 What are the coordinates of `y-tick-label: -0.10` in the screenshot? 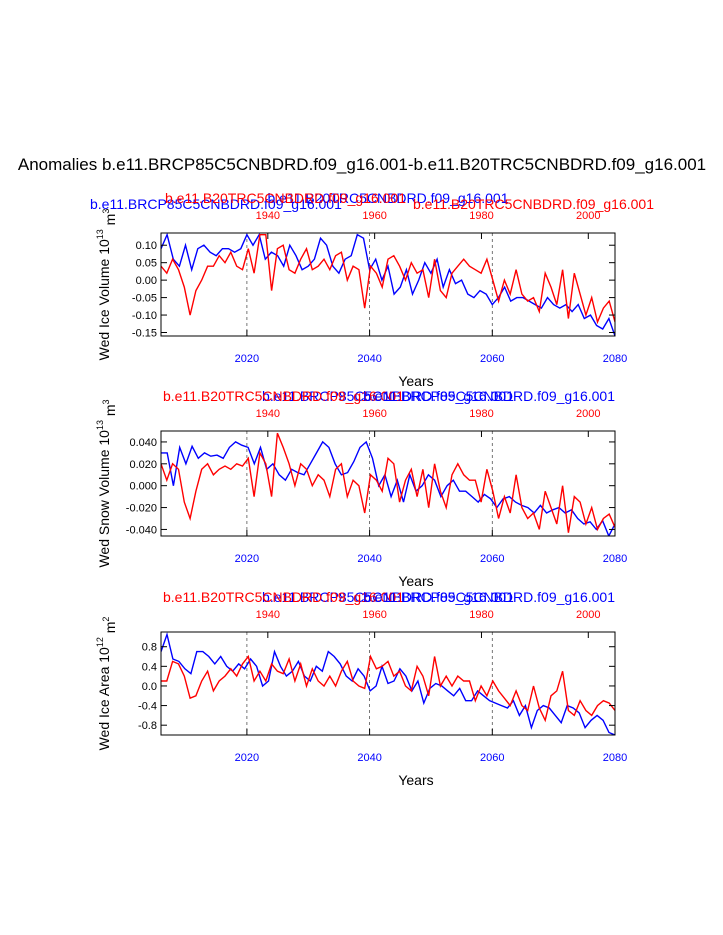 It's located at (144, 316).